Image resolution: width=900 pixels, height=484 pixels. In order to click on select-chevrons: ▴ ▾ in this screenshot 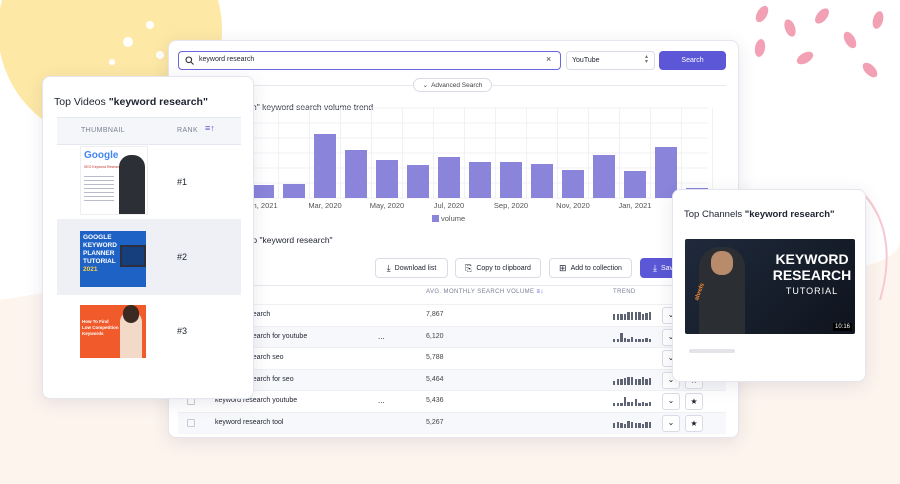, I will do `click(646, 59)`.